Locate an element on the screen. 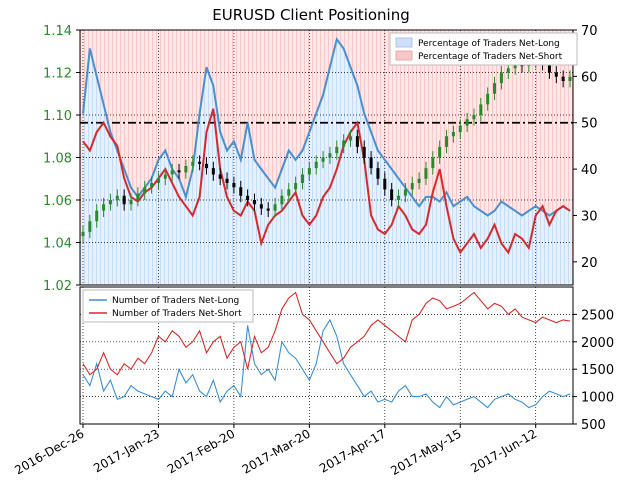 The image size is (623, 480). y-right-tick-label: 40 is located at coordinates (589, 170).